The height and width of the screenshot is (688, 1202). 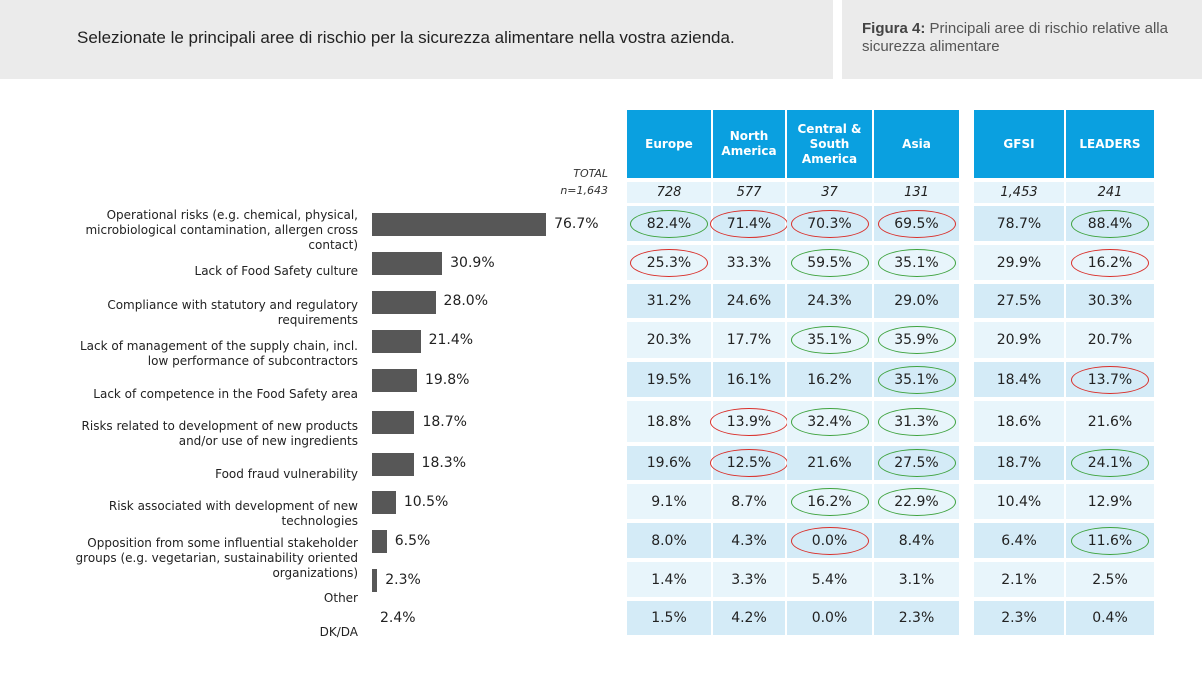 I want to click on cell-value: 24.3%, so click(x=829, y=301).